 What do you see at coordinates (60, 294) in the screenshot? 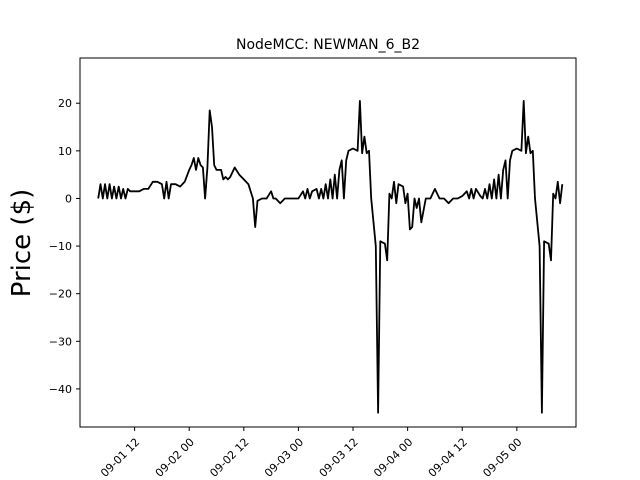
I see `y-tick-label: −20` at bounding box center [60, 294].